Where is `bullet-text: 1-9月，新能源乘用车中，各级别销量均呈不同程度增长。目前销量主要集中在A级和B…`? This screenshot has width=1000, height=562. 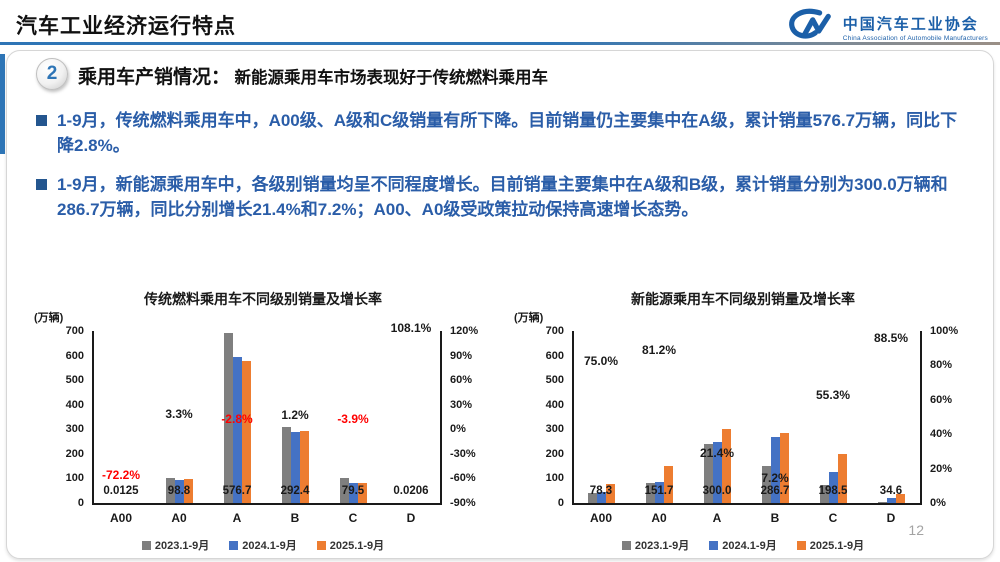 bullet-text: 1-9月，新能源乘用车中，各级别销量均呈不同程度增长。目前销量主要集中在A级和B… is located at coordinates (502, 197).